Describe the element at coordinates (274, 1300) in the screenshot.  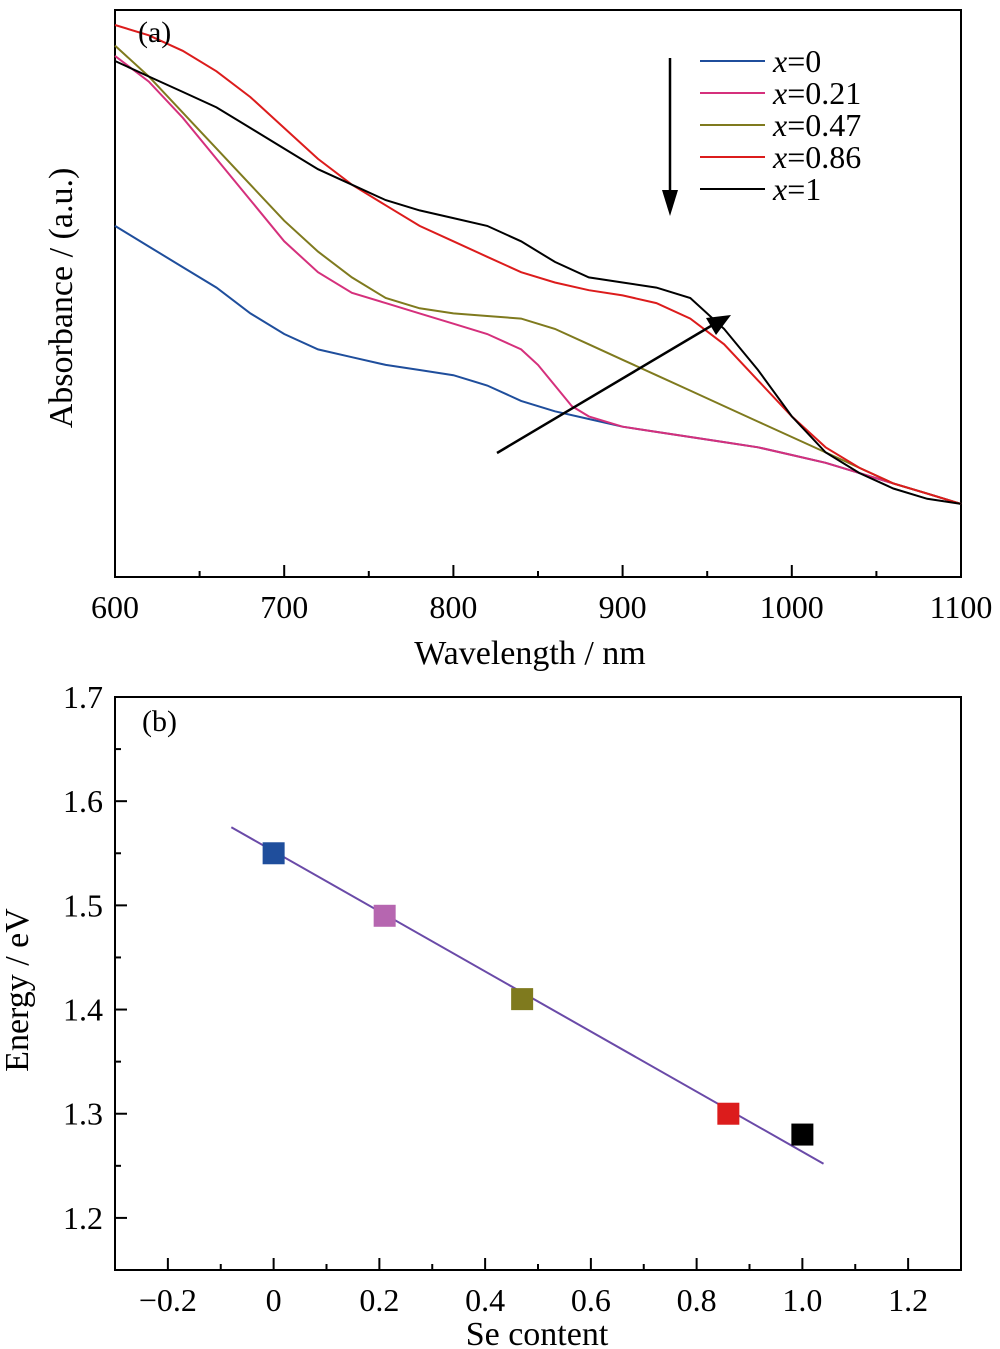
I see `x-tick-label: 0` at that location.